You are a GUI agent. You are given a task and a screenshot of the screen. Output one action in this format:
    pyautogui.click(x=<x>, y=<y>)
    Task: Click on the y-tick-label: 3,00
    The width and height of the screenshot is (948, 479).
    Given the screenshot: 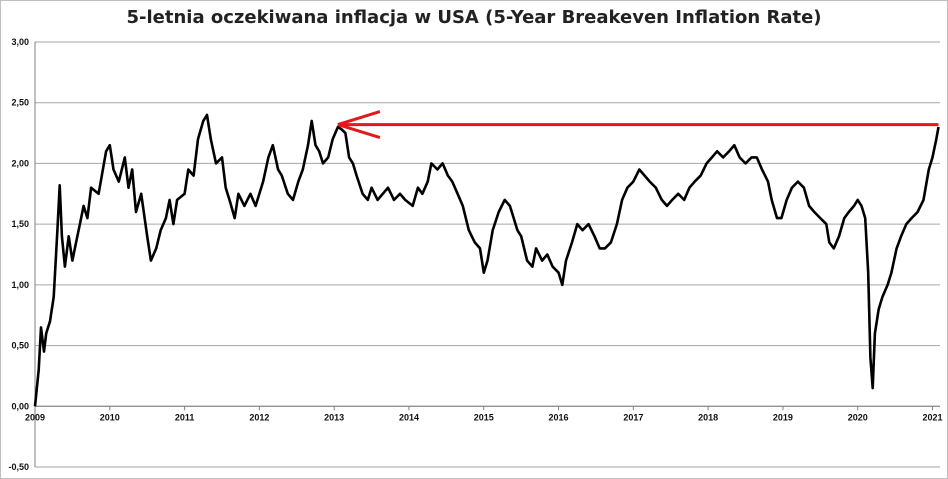 What is the action you would take?
    pyautogui.click(x=20, y=42)
    